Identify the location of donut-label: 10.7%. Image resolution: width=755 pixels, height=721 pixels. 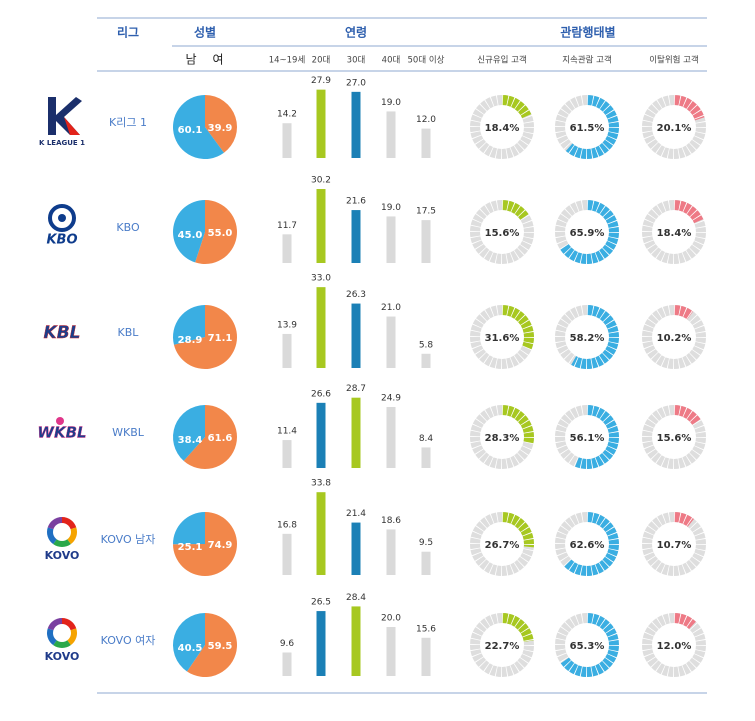
(674, 545).